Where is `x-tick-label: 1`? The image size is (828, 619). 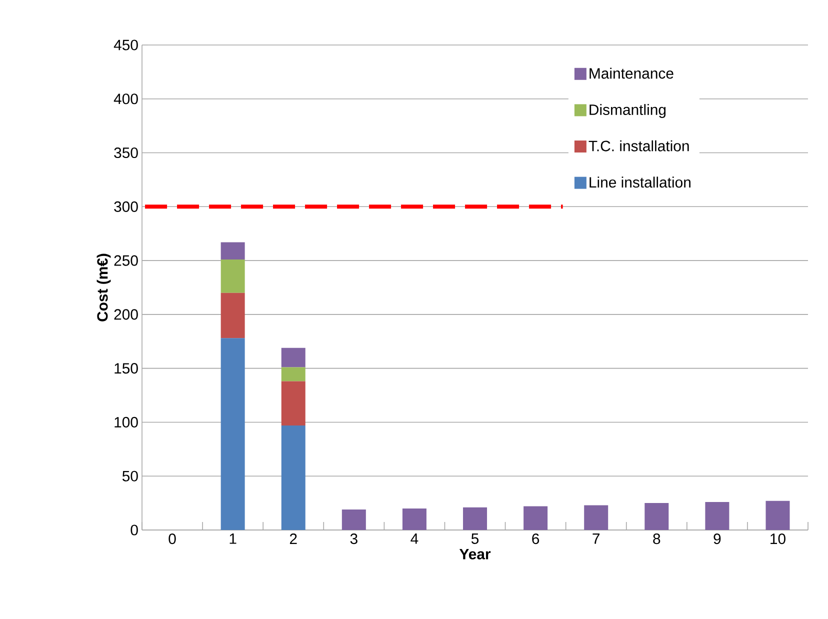 x-tick-label: 1 is located at coordinates (233, 539).